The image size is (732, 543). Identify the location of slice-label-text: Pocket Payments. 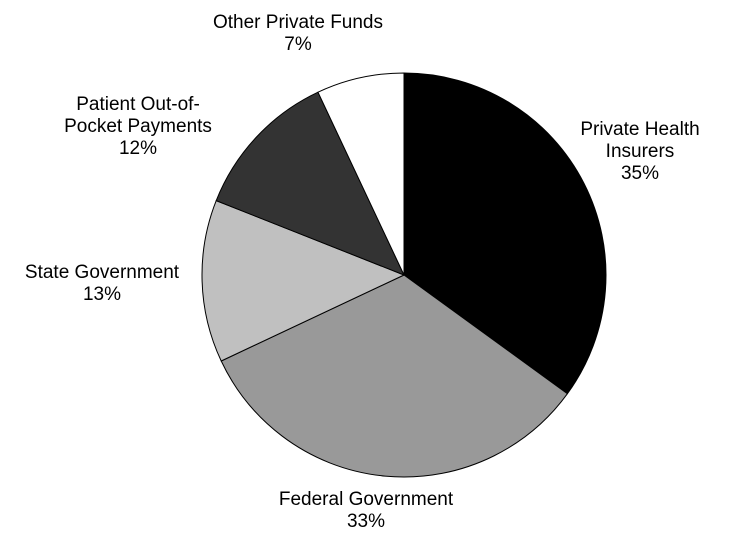
(138, 126).